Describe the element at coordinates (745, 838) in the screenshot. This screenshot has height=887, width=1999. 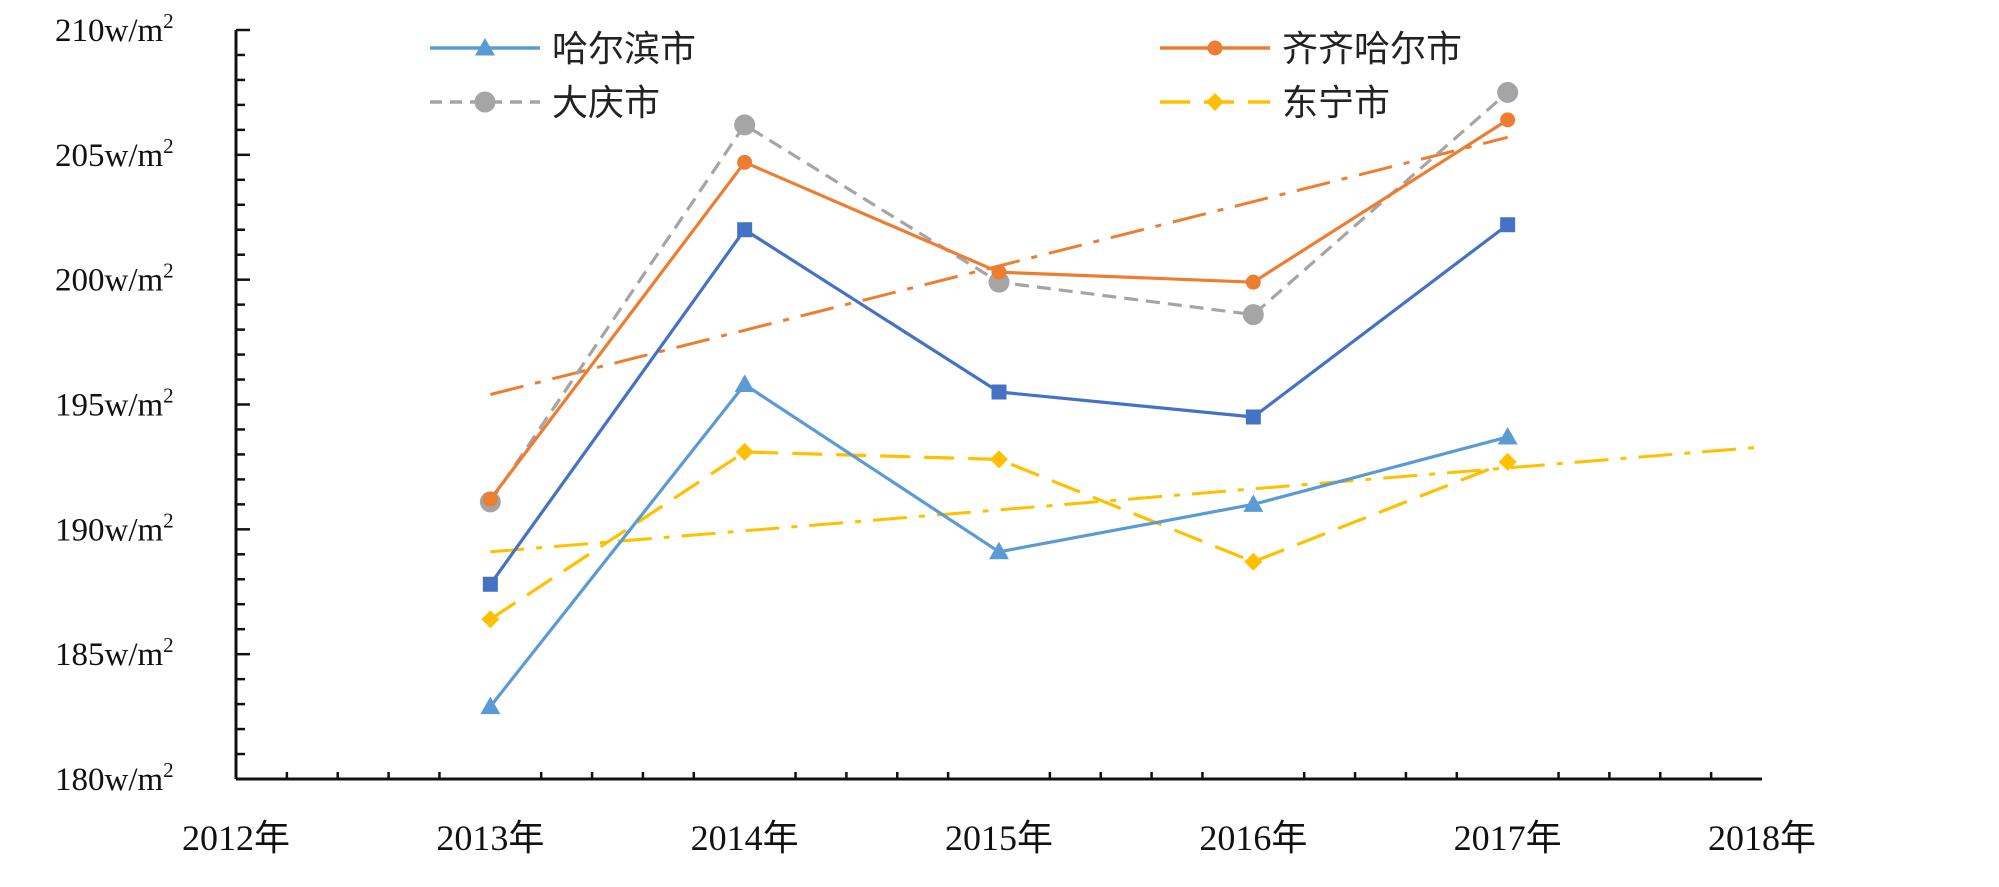
I see `x-tick-label-2: 2014年` at that location.